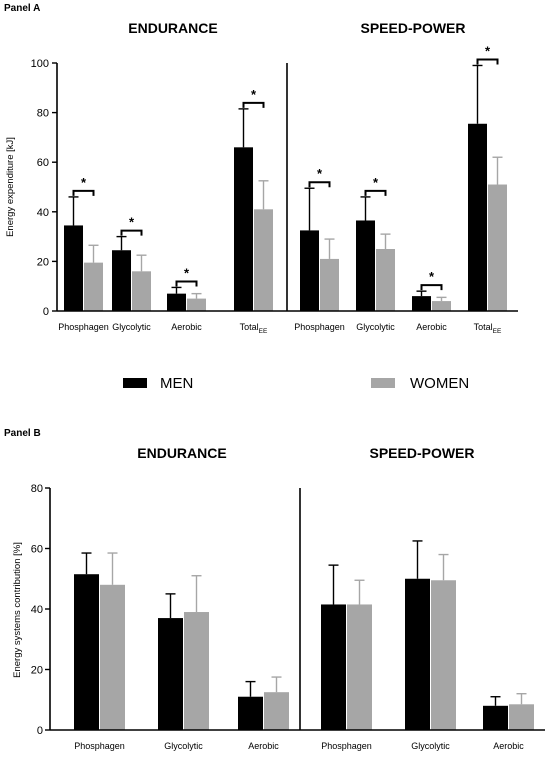 Image resolution: width=550 pixels, height=767 pixels. I want to click on y-tick-label: 100, so click(40, 64).